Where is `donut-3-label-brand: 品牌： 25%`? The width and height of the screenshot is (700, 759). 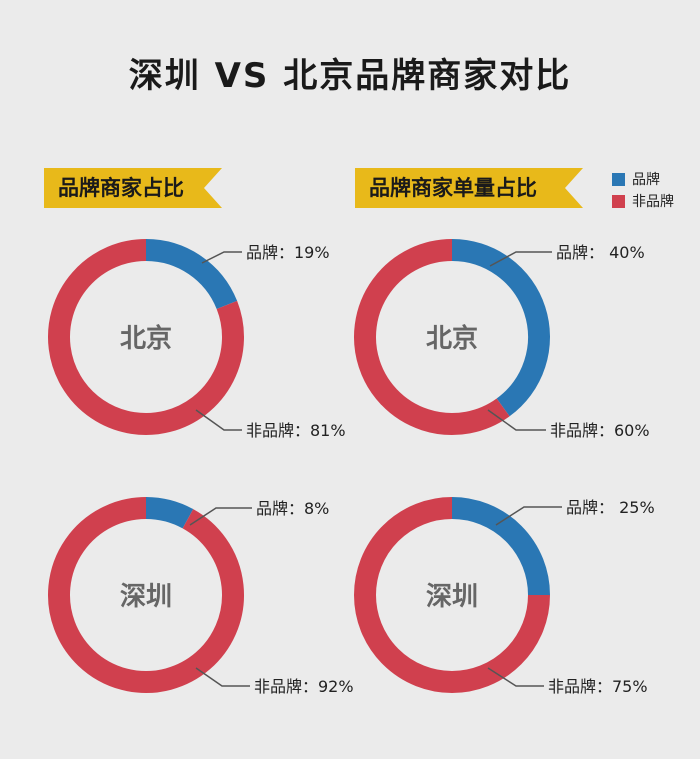
donut-3-label-brand: 品牌： 25% is located at coordinates (610, 507).